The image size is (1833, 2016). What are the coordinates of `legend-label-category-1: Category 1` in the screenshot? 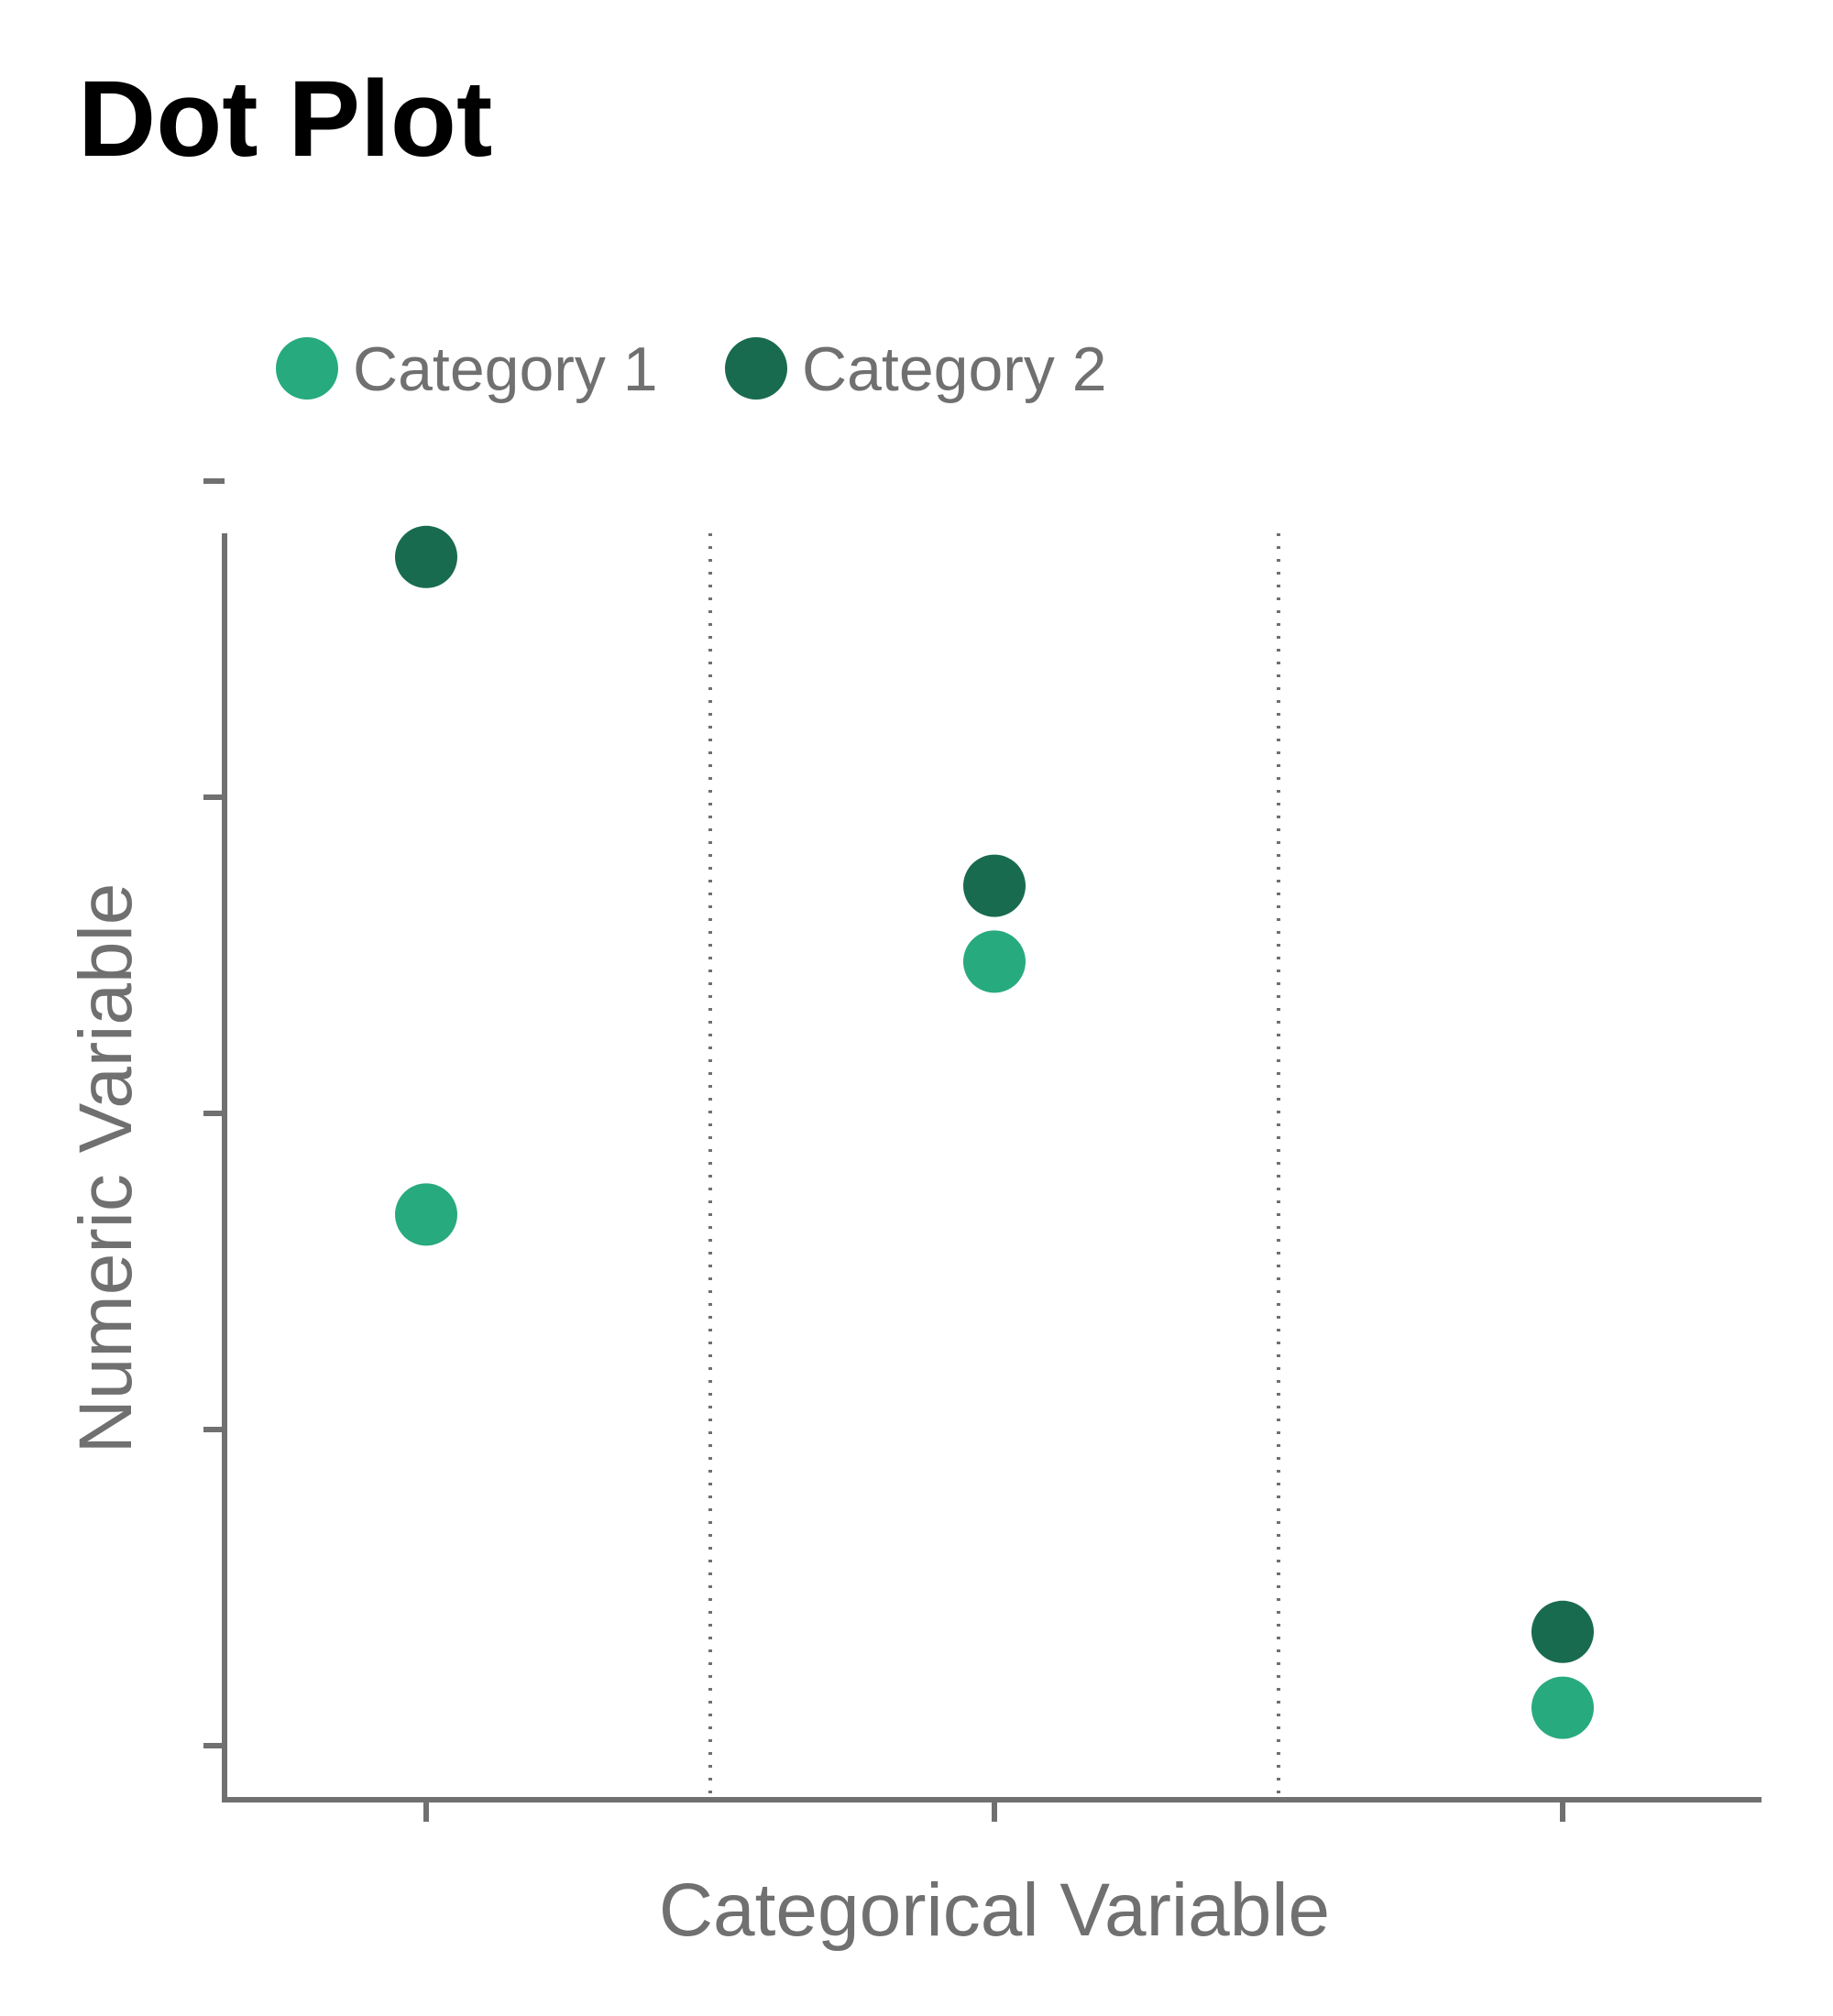 It's located at (505, 369).